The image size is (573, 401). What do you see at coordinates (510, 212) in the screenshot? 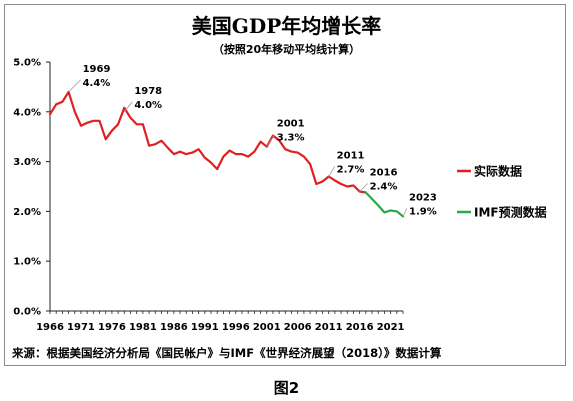
I see `legend-label: IMF预测数据` at bounding box center [510, 212].